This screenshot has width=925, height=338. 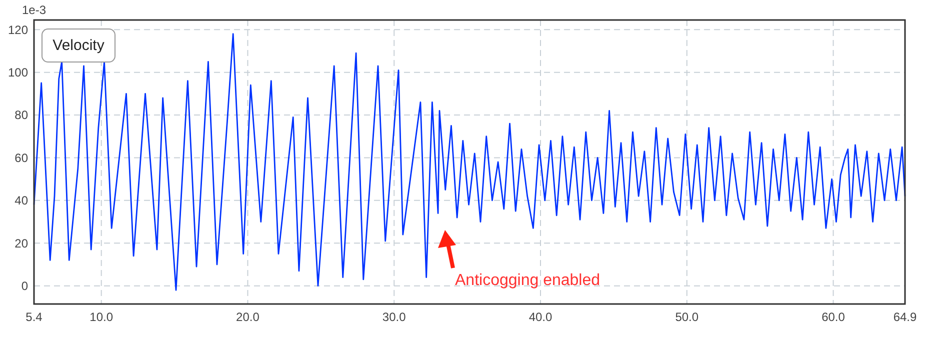 I want to click on x-tick-label: 40.0, so click(x=540, y=317).